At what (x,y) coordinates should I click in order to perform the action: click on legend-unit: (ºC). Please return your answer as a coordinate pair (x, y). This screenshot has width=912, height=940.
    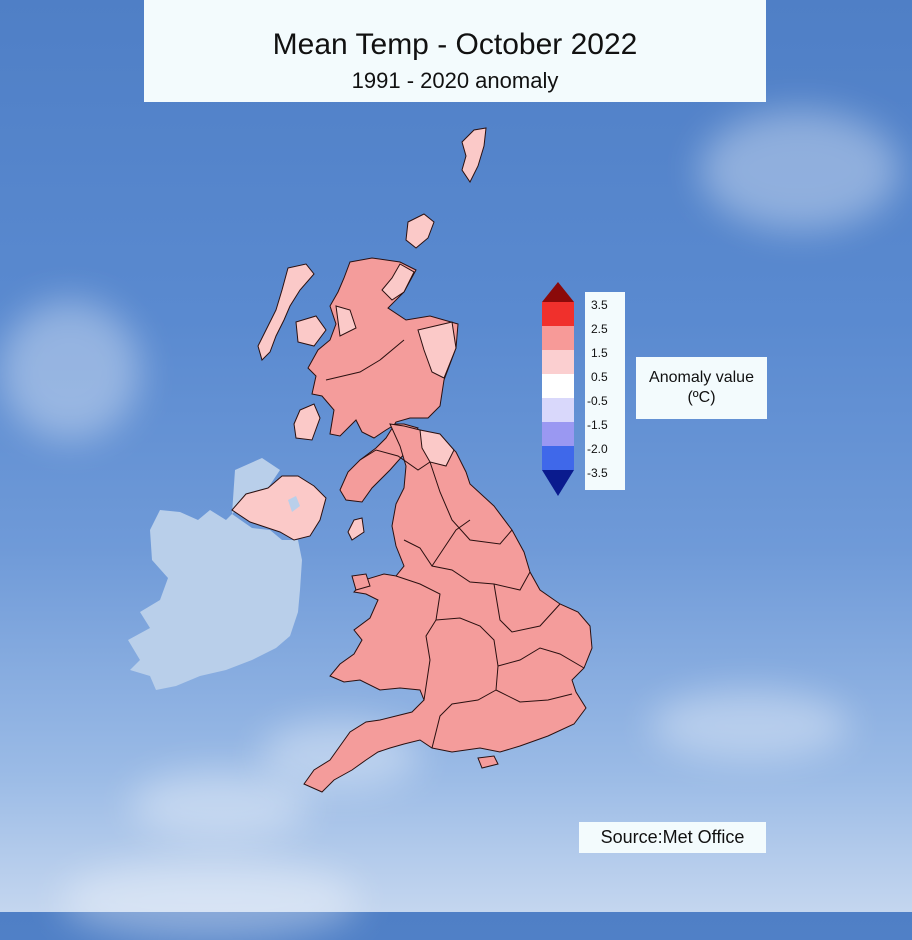
    Looking at the image, I should click on (701, 397).